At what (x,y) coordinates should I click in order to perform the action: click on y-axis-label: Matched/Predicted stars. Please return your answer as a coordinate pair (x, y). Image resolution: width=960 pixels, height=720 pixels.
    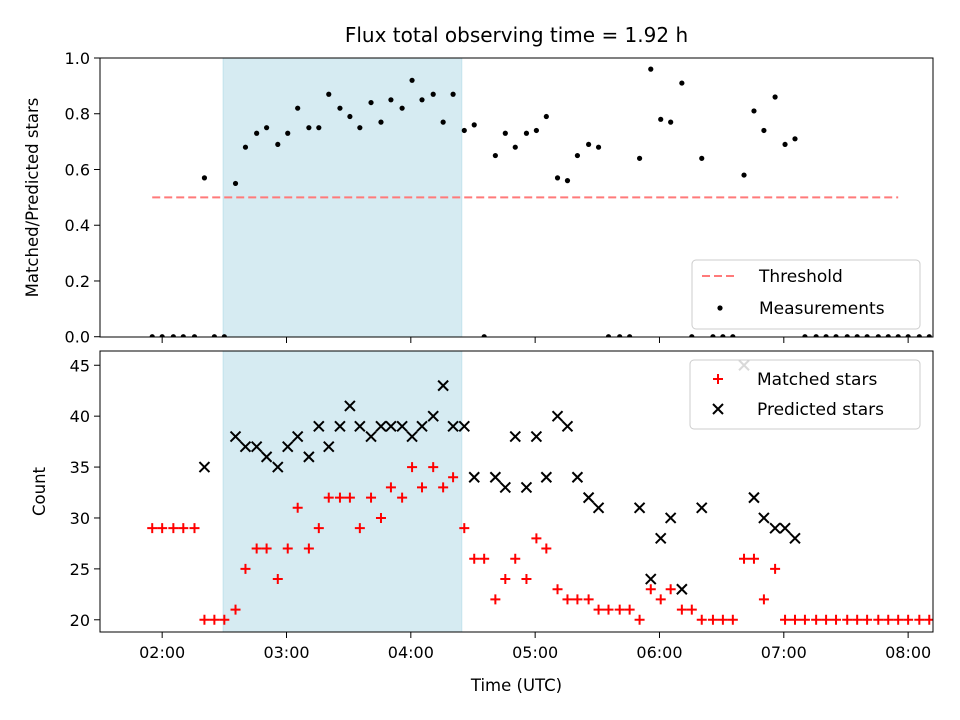
    Looking at the image, I should click on (32, 198).